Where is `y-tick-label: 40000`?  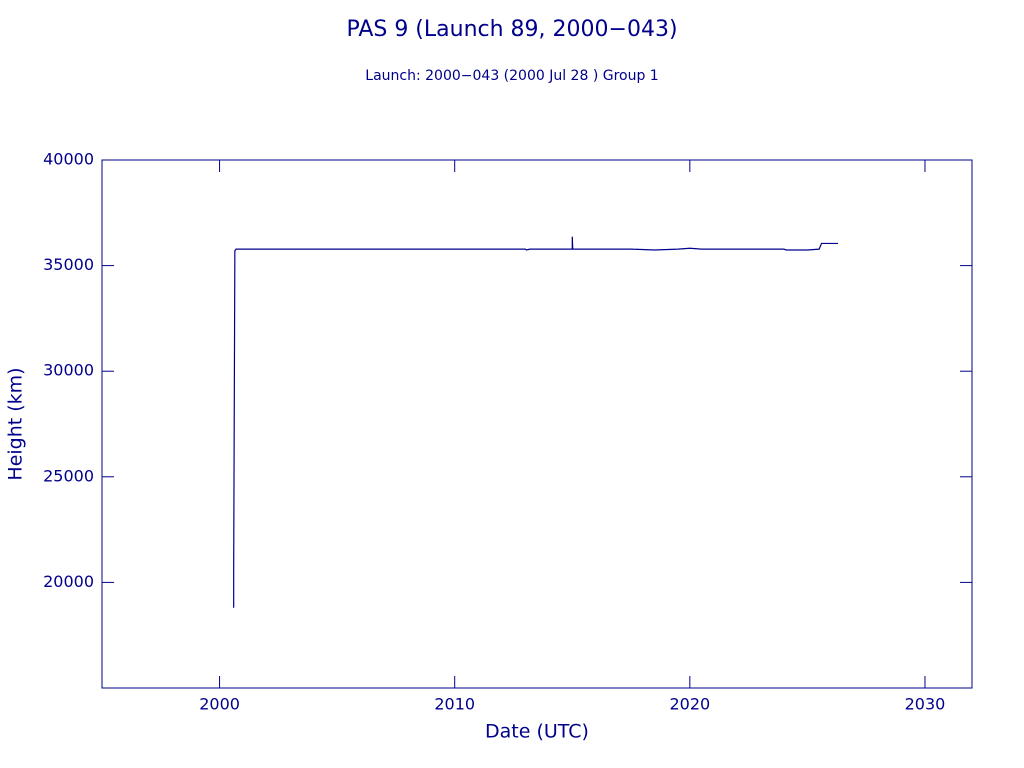
y-tick-label: 40000 is located at coordinates (68, 159).